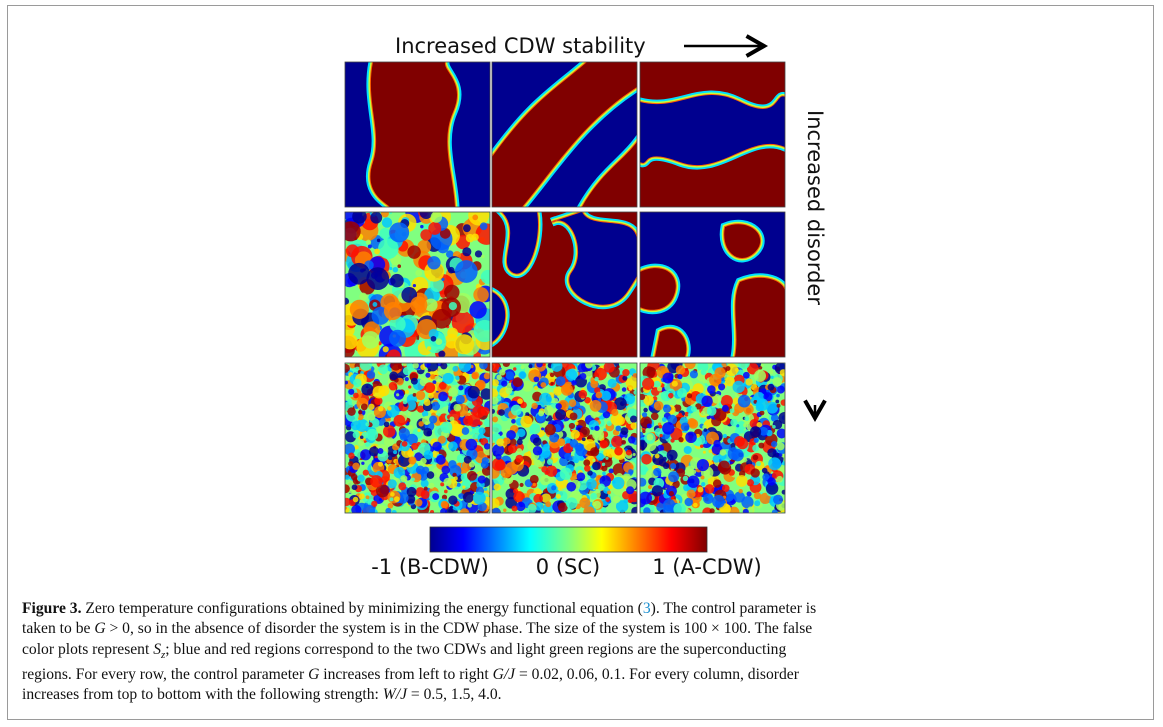 The width and height of the screenshot is (1163, 727). Describe the element at coordinates (395, 695) in the screenshot. I see `math: W/J` at that location.